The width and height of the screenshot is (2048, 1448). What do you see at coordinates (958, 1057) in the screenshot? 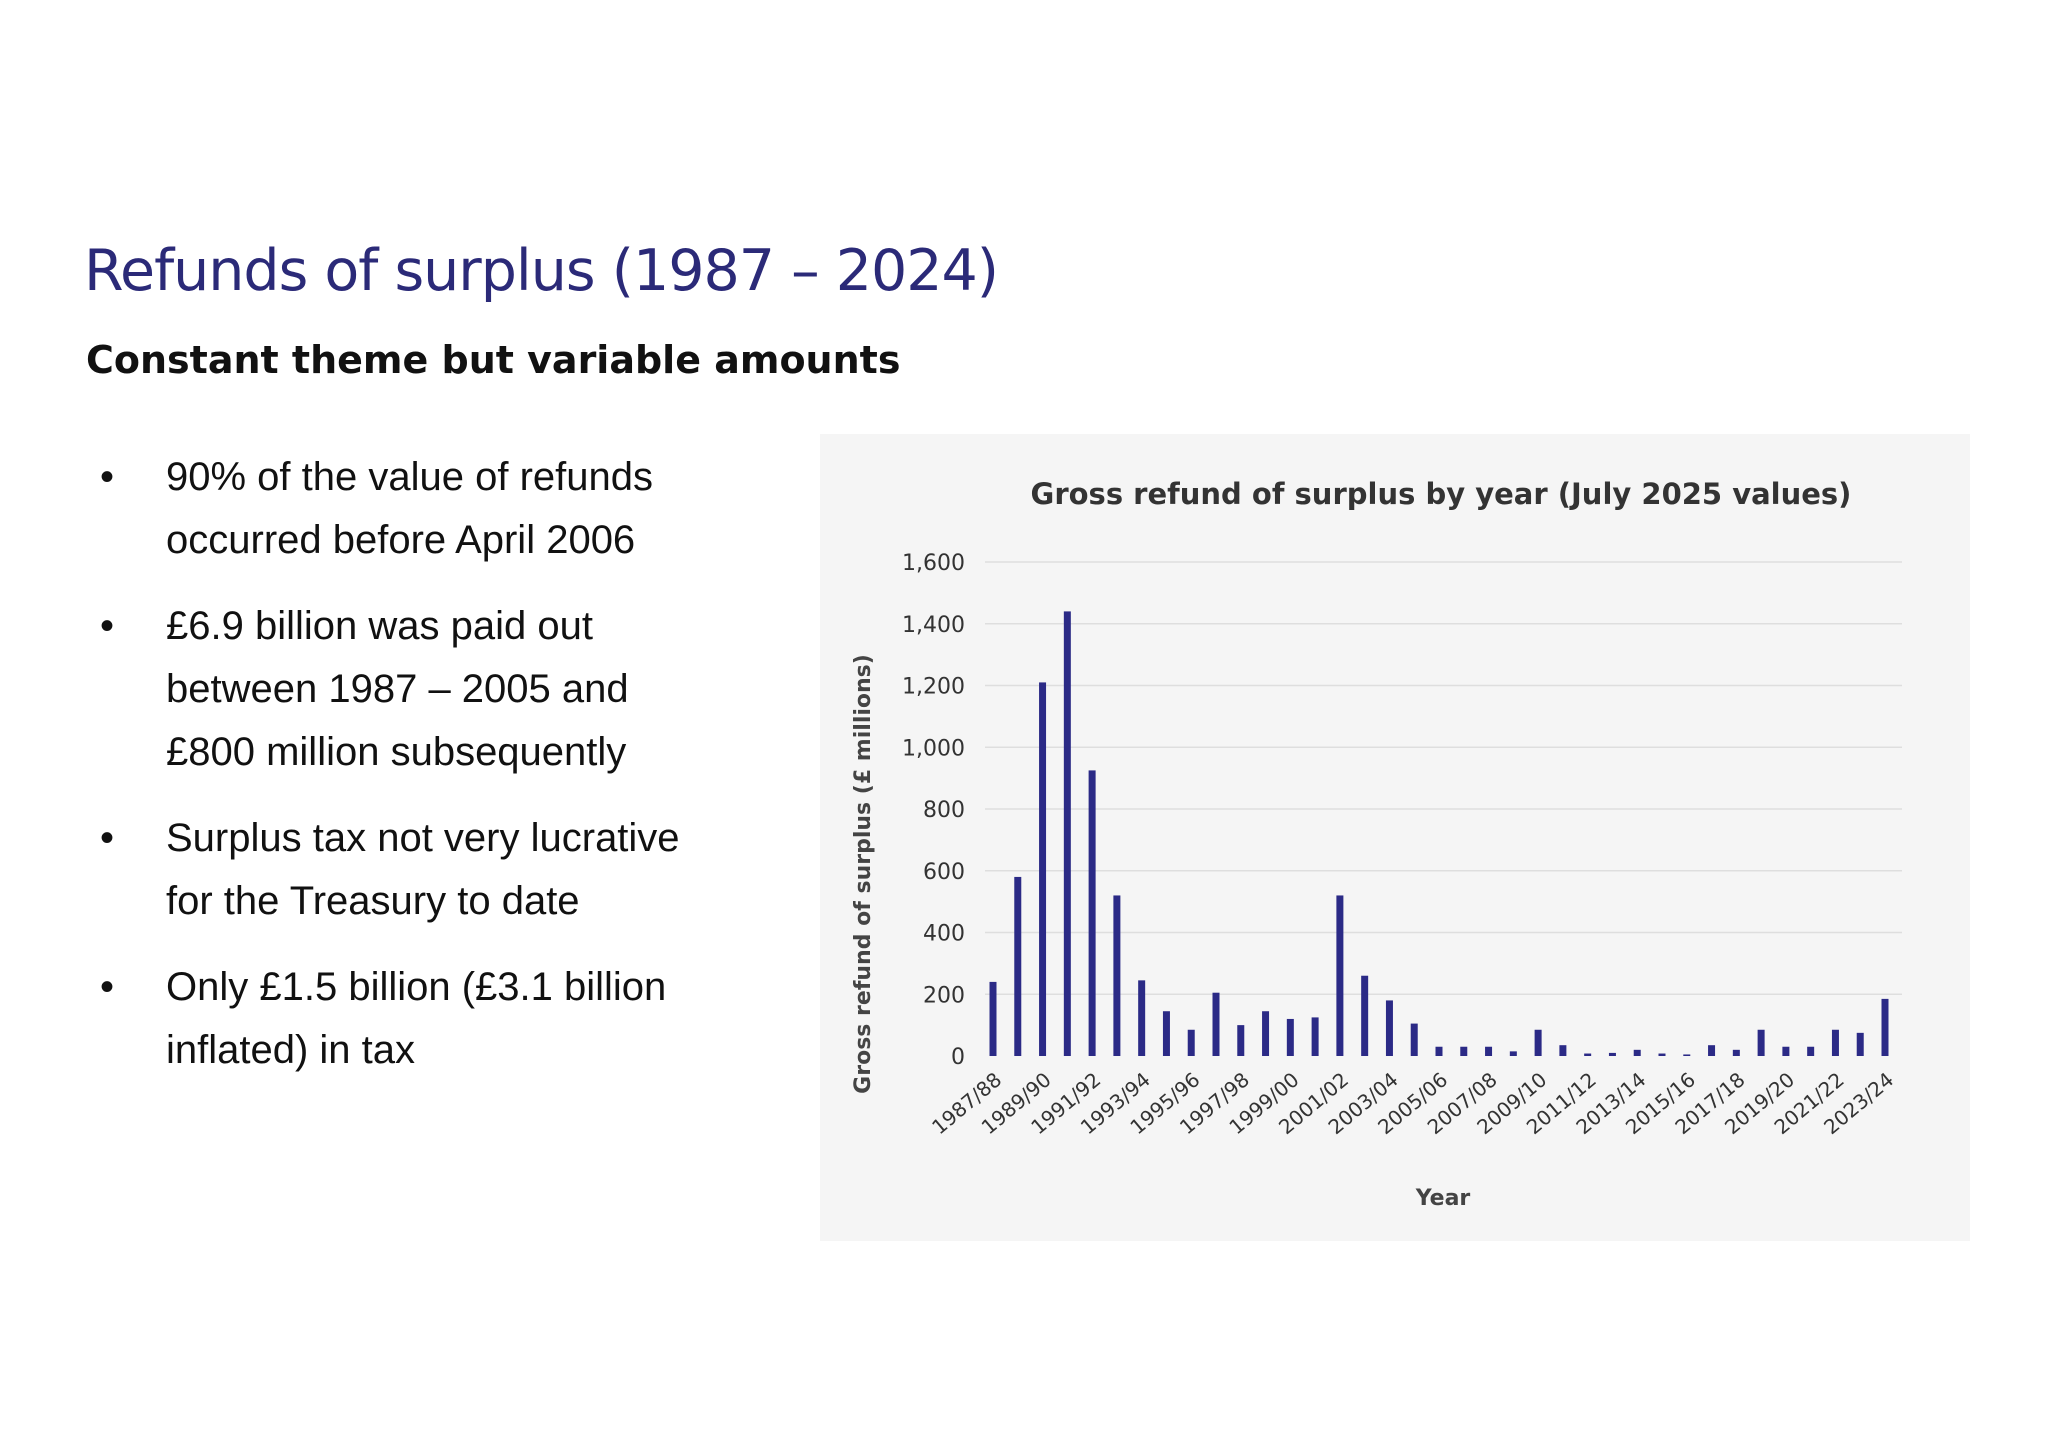
I see `y-tick-label: 0` at bounding box center [958, 1057].